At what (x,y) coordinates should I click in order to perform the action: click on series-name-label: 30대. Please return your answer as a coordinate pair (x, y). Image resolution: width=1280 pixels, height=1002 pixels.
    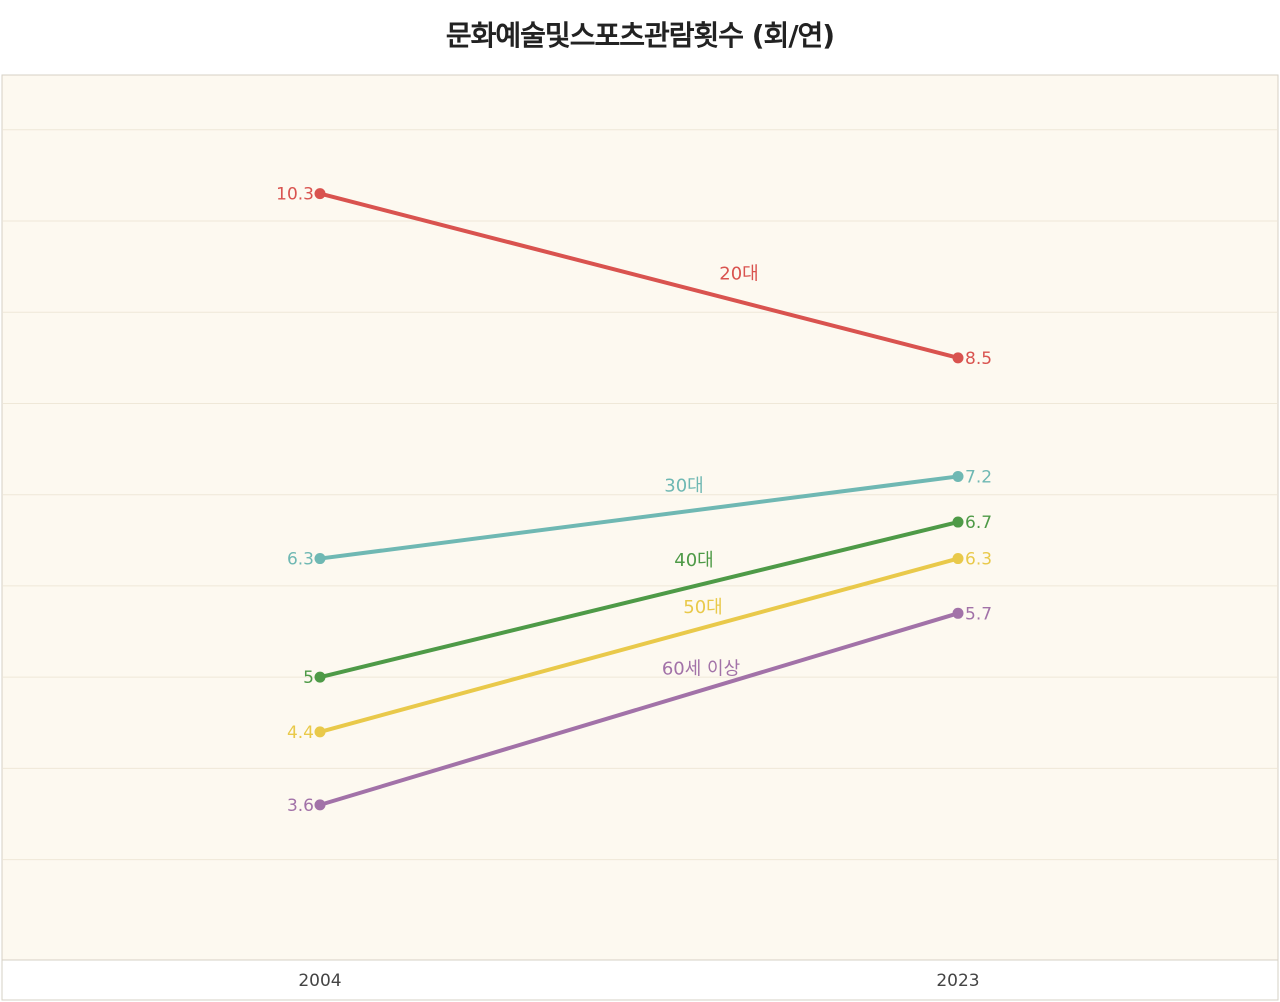
    Looking at the image, I should click on (683, 486).